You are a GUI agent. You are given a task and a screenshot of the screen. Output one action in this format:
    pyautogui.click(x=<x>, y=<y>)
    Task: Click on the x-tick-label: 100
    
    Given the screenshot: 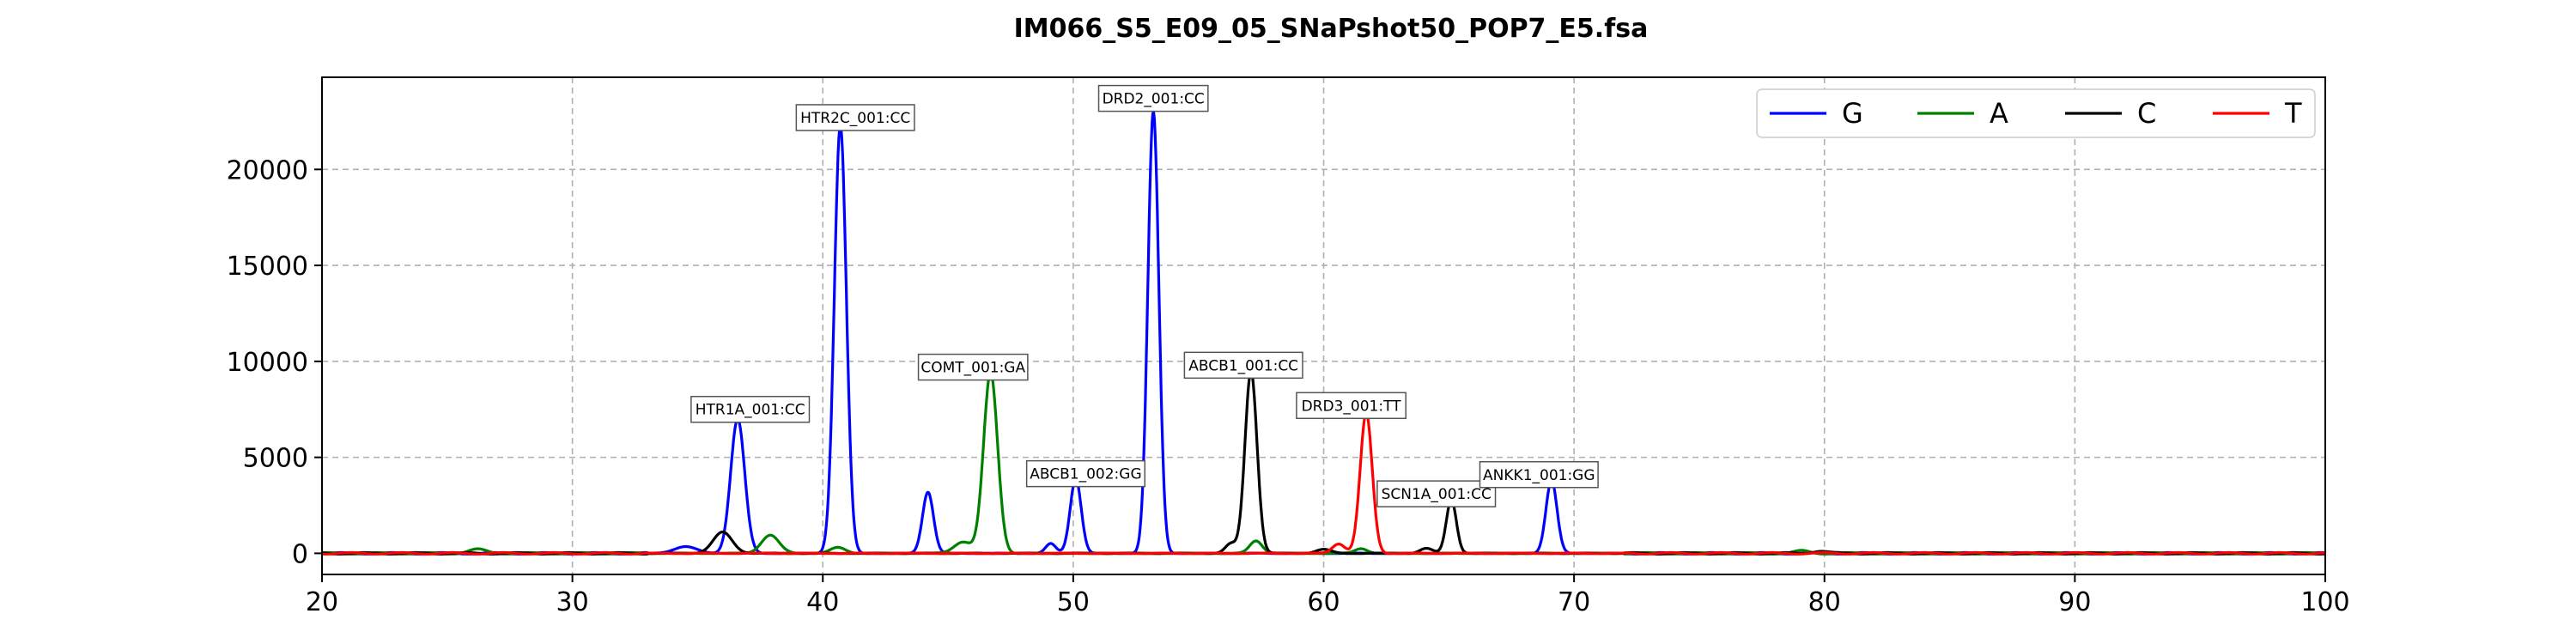 What is the action you would take?
    pyautogui.click(x=2324, y=602)
    